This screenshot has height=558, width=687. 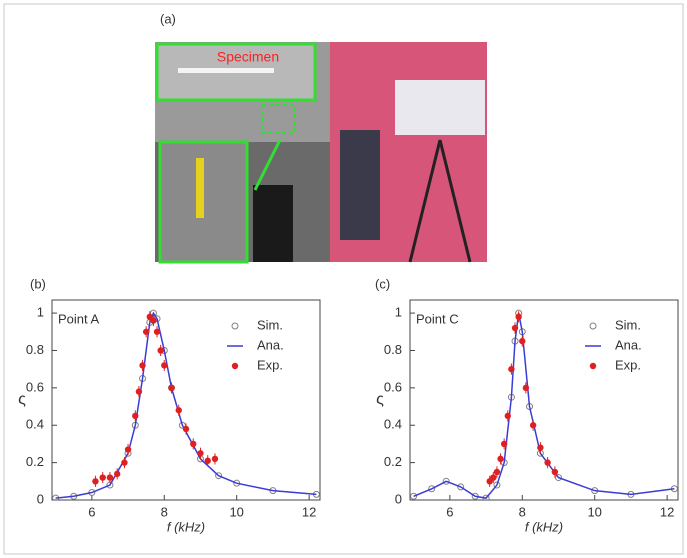 I want to click on photo-vibrometer, so click(x=440, y=107).